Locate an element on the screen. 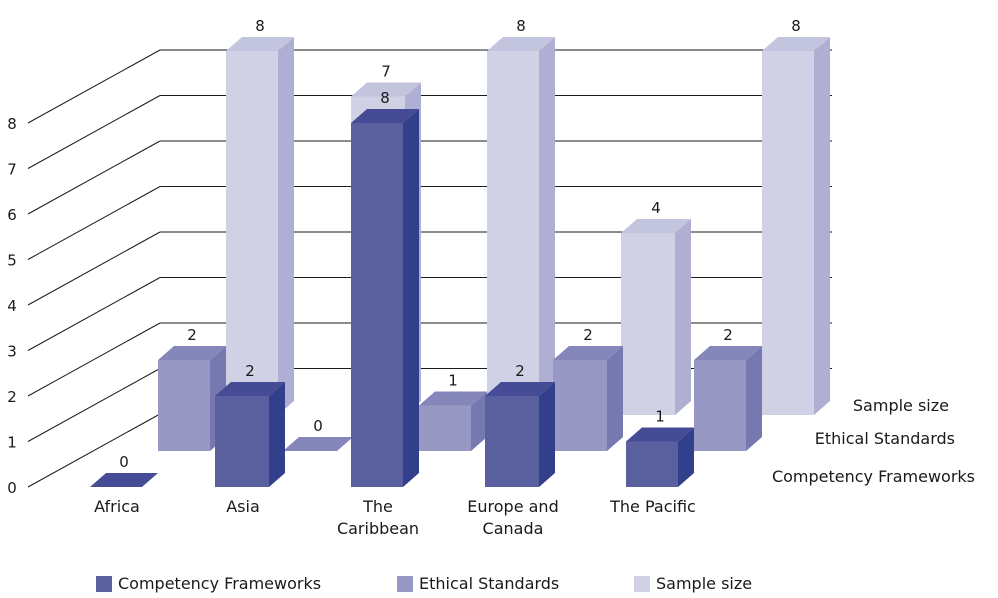 The height and width of the screenshot is (598, 998). y-tick-label: 2 is located at coordinates (12, 397).